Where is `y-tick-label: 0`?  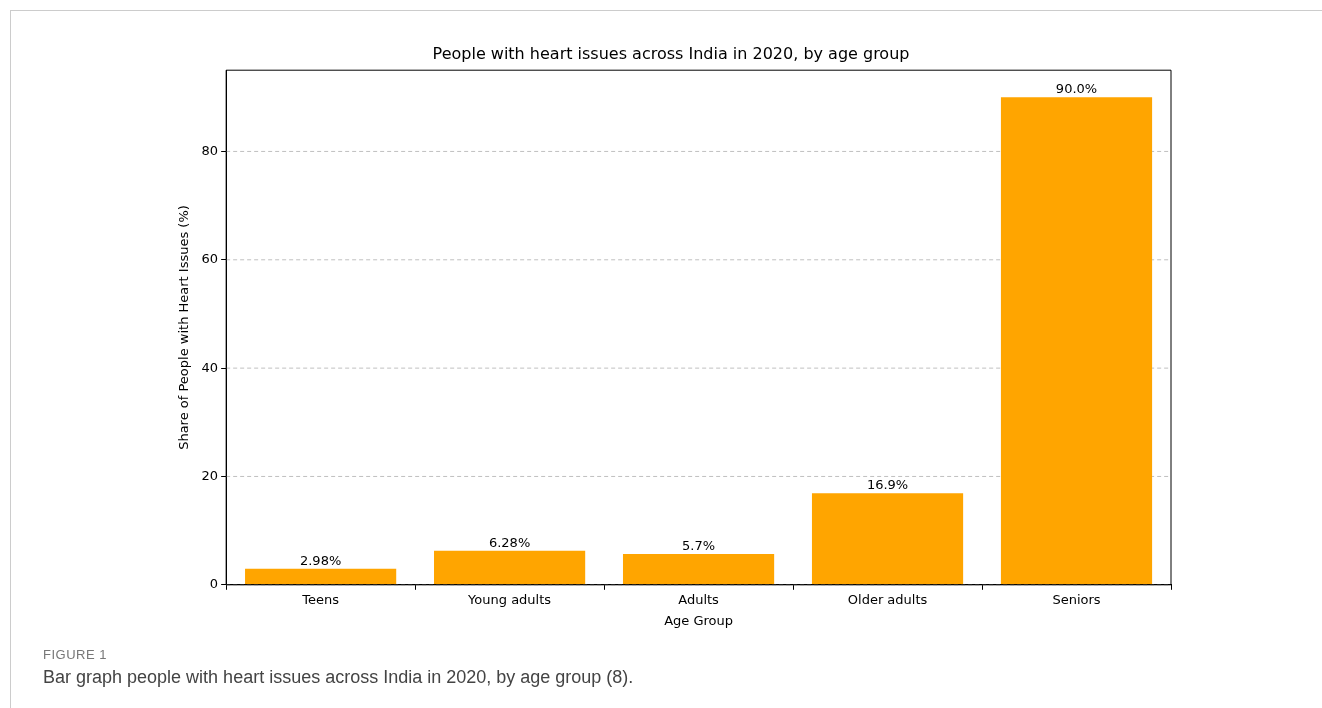
y-tick-label: 0 is located at coordinates (214, 584).